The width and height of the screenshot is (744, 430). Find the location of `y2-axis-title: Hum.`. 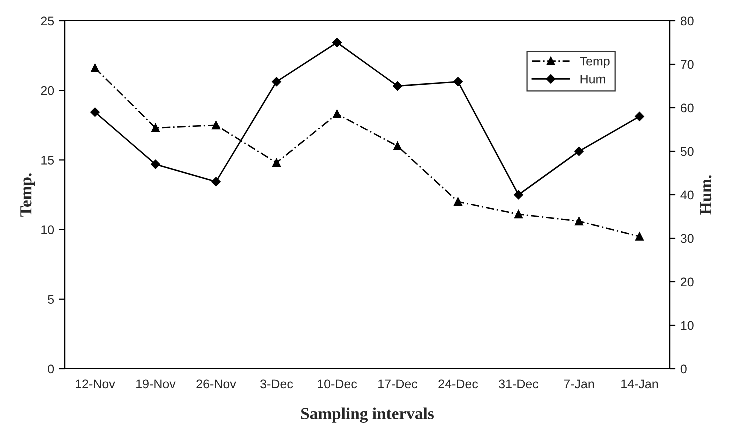

y2-axis-title: Hum. is located at coordinates (706, 195).